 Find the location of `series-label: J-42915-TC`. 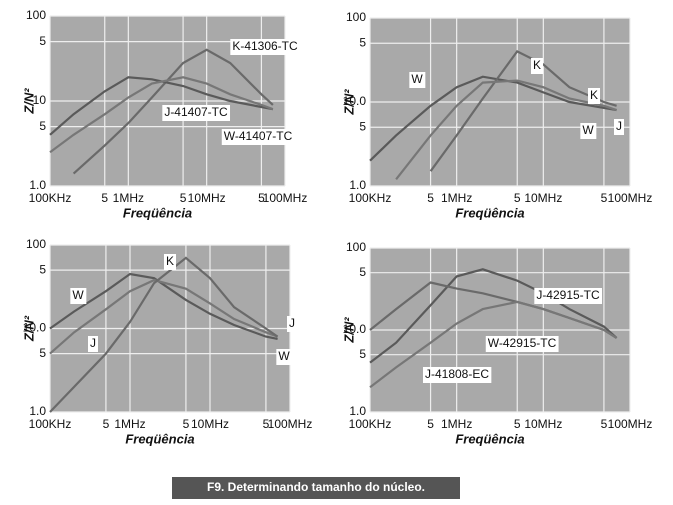

series-label: J-42915-TC is located at coordinates (568, 295).